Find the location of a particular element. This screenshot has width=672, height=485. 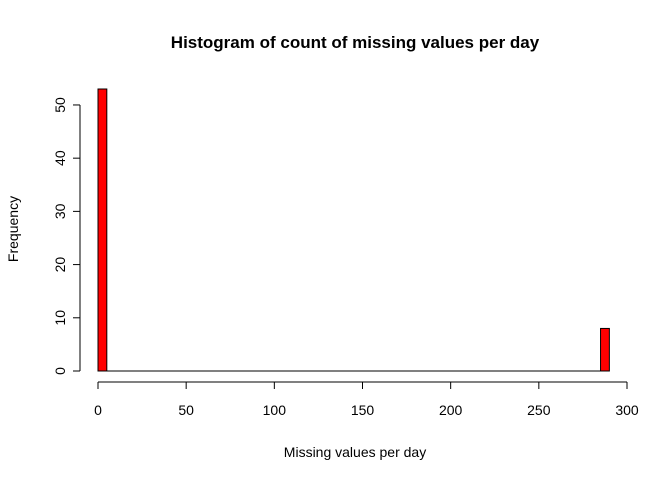

y-tick-label: 20 is located at coordinates (60, 265).